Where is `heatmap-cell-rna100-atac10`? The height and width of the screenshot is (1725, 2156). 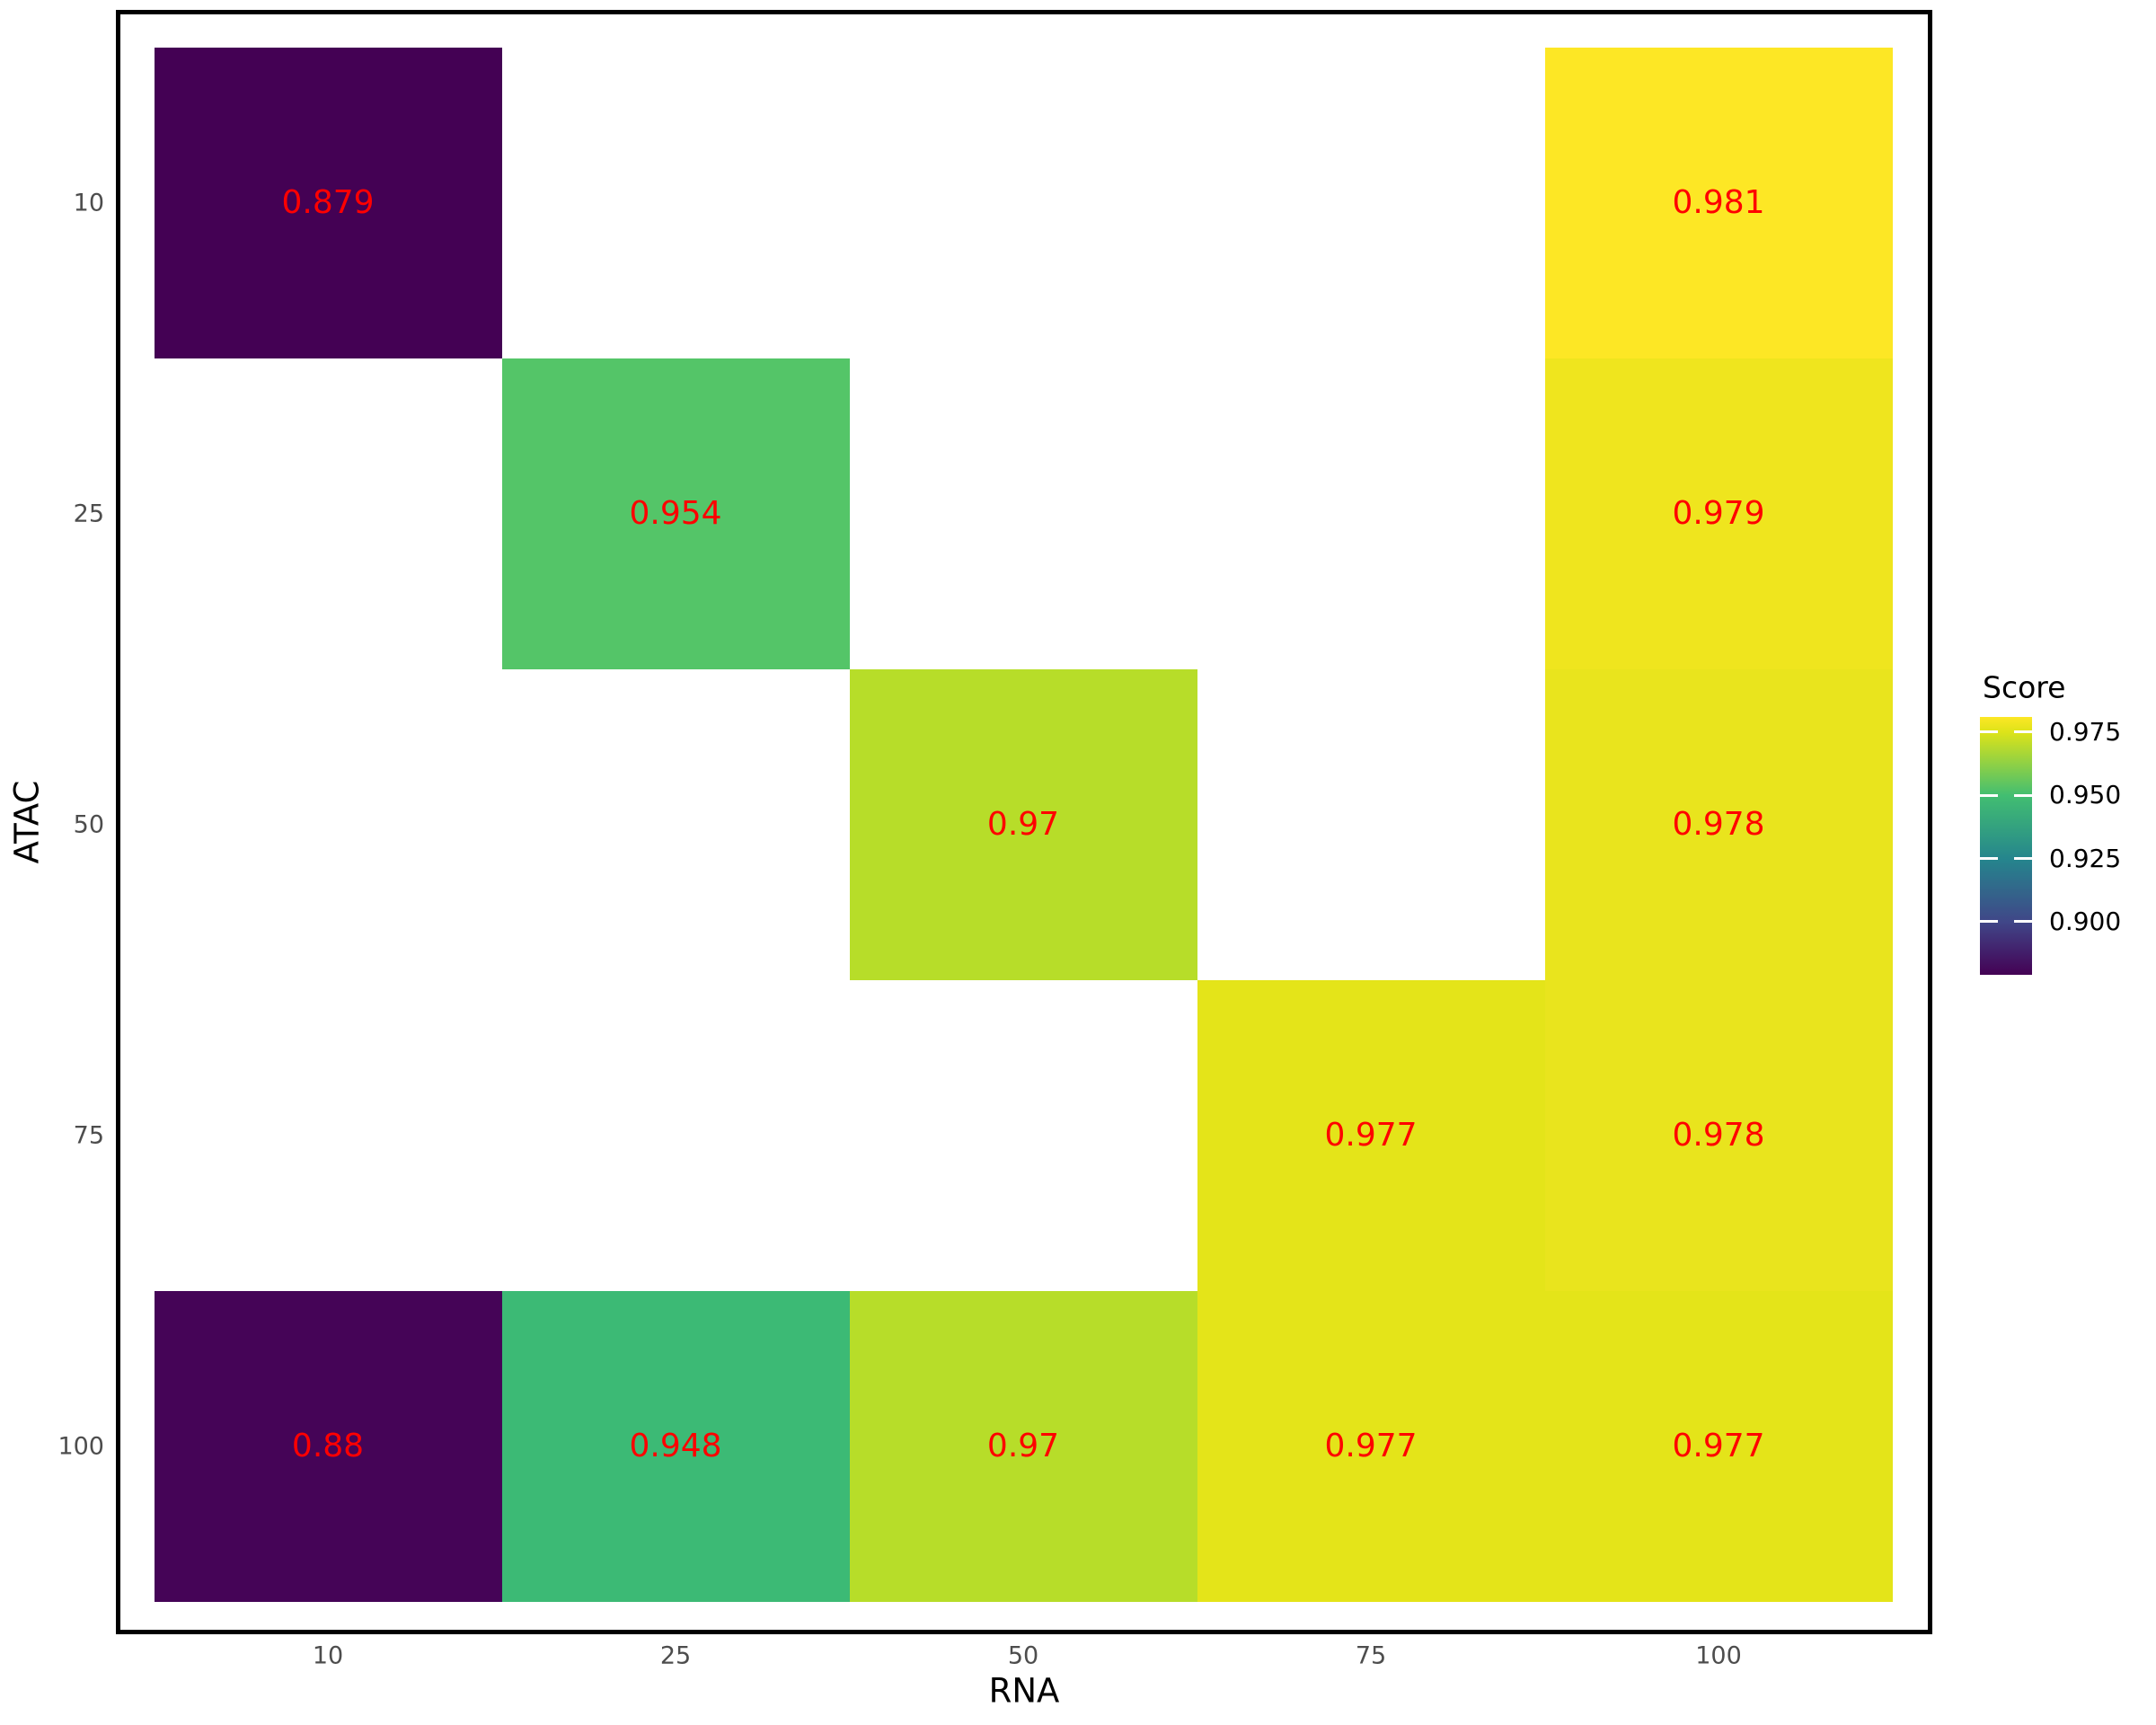
heatmap-cell-rna100-atac10 is located at coordinates (1718, 203).